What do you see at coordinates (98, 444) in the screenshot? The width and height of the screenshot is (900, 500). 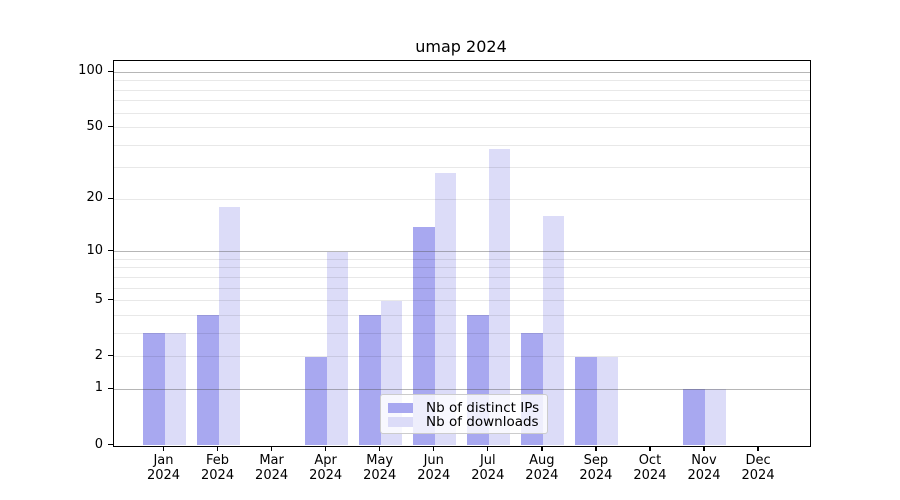 I see `y-tick-label: 0` at bounding box center [98, 444].